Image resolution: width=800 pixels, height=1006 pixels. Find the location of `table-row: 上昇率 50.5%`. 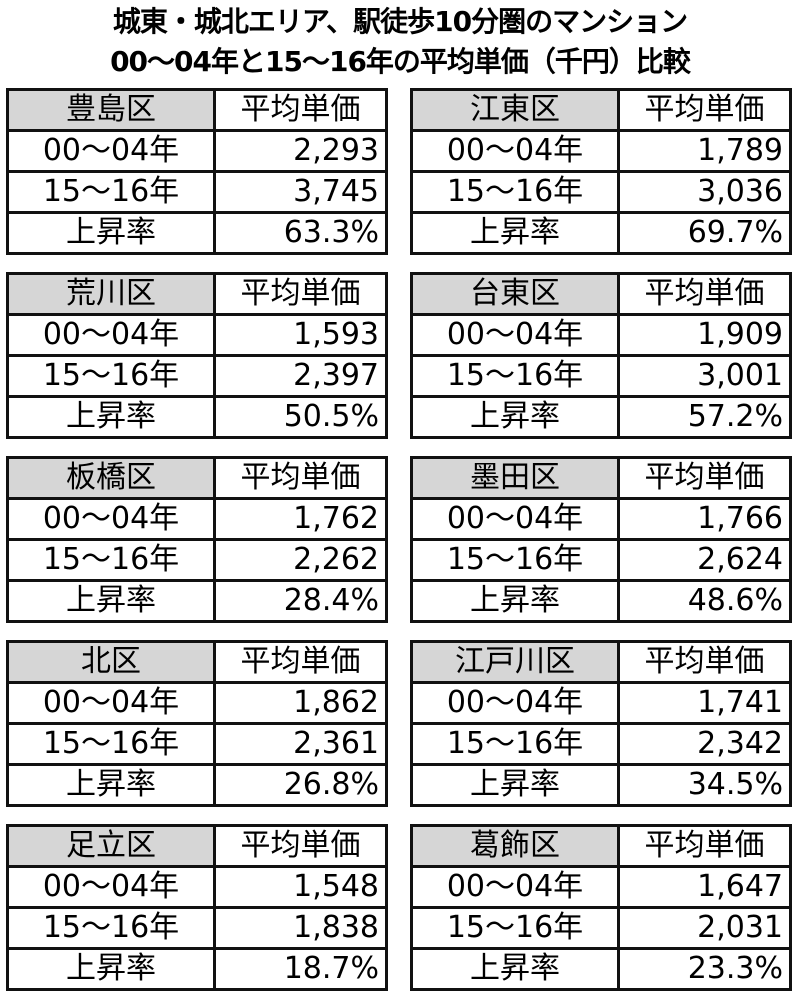

table-row: 上昇率 50.5% is located at coordinates (197, 417).